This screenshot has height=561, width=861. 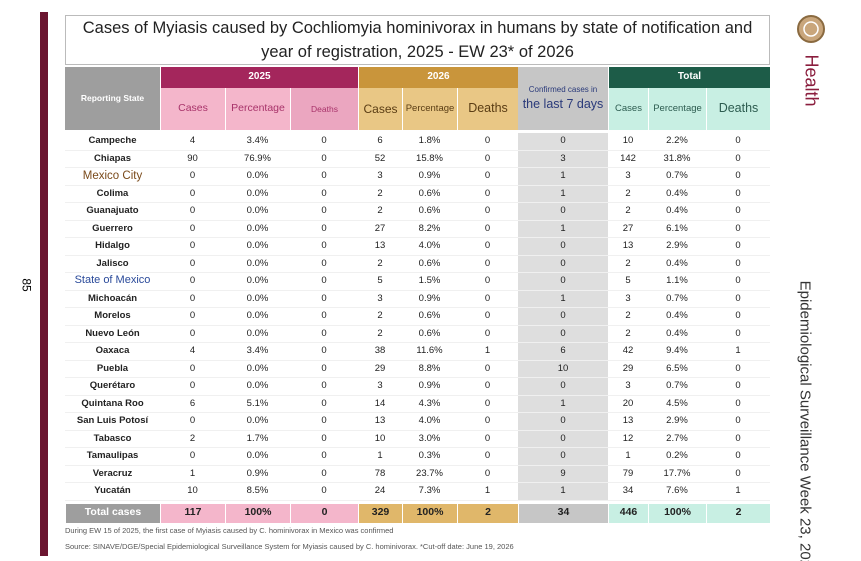 What do you see at coordinates (677, 229) in the screenshot?
I see `table-cell: 6.1%` at bounding box center [677, 229].